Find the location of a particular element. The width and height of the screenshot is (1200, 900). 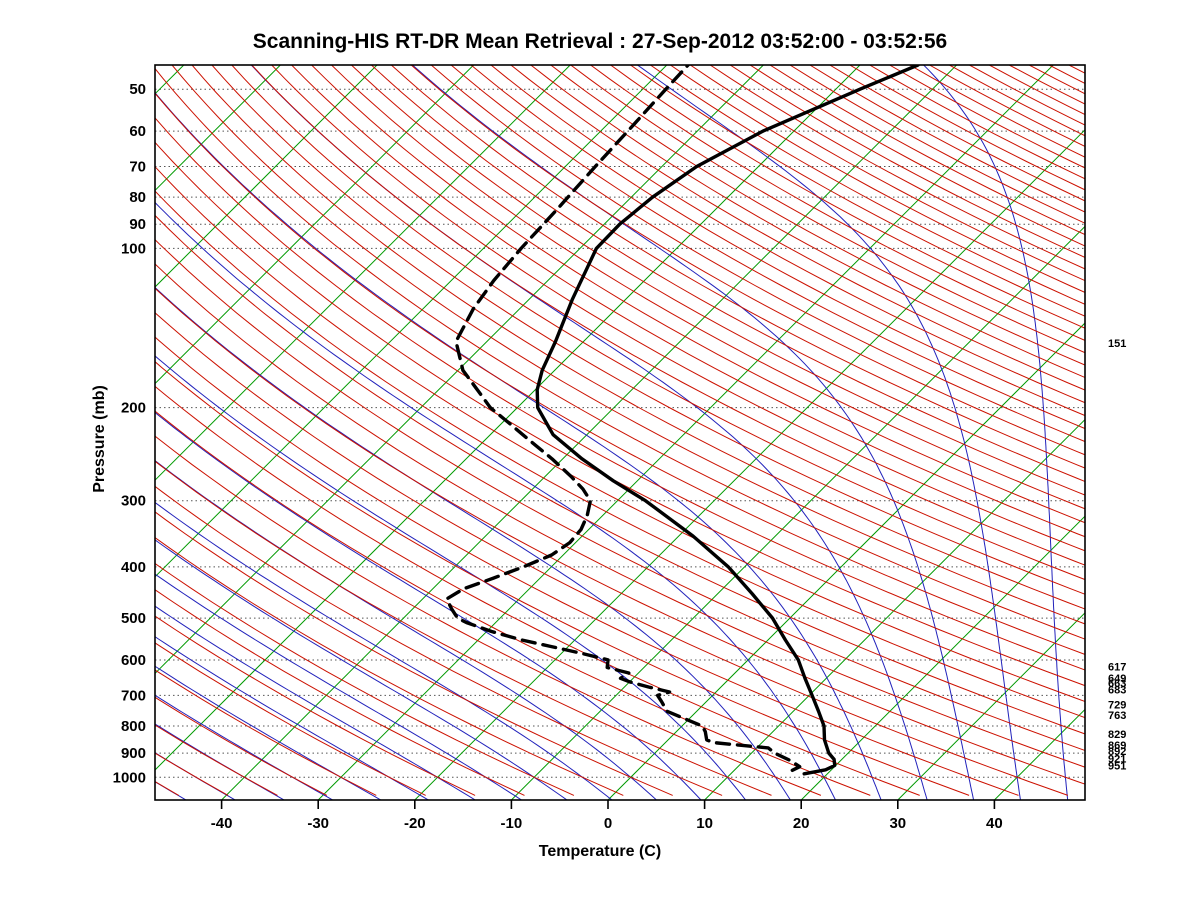

svg-text: 151 is located at coordinates (1117, 344).